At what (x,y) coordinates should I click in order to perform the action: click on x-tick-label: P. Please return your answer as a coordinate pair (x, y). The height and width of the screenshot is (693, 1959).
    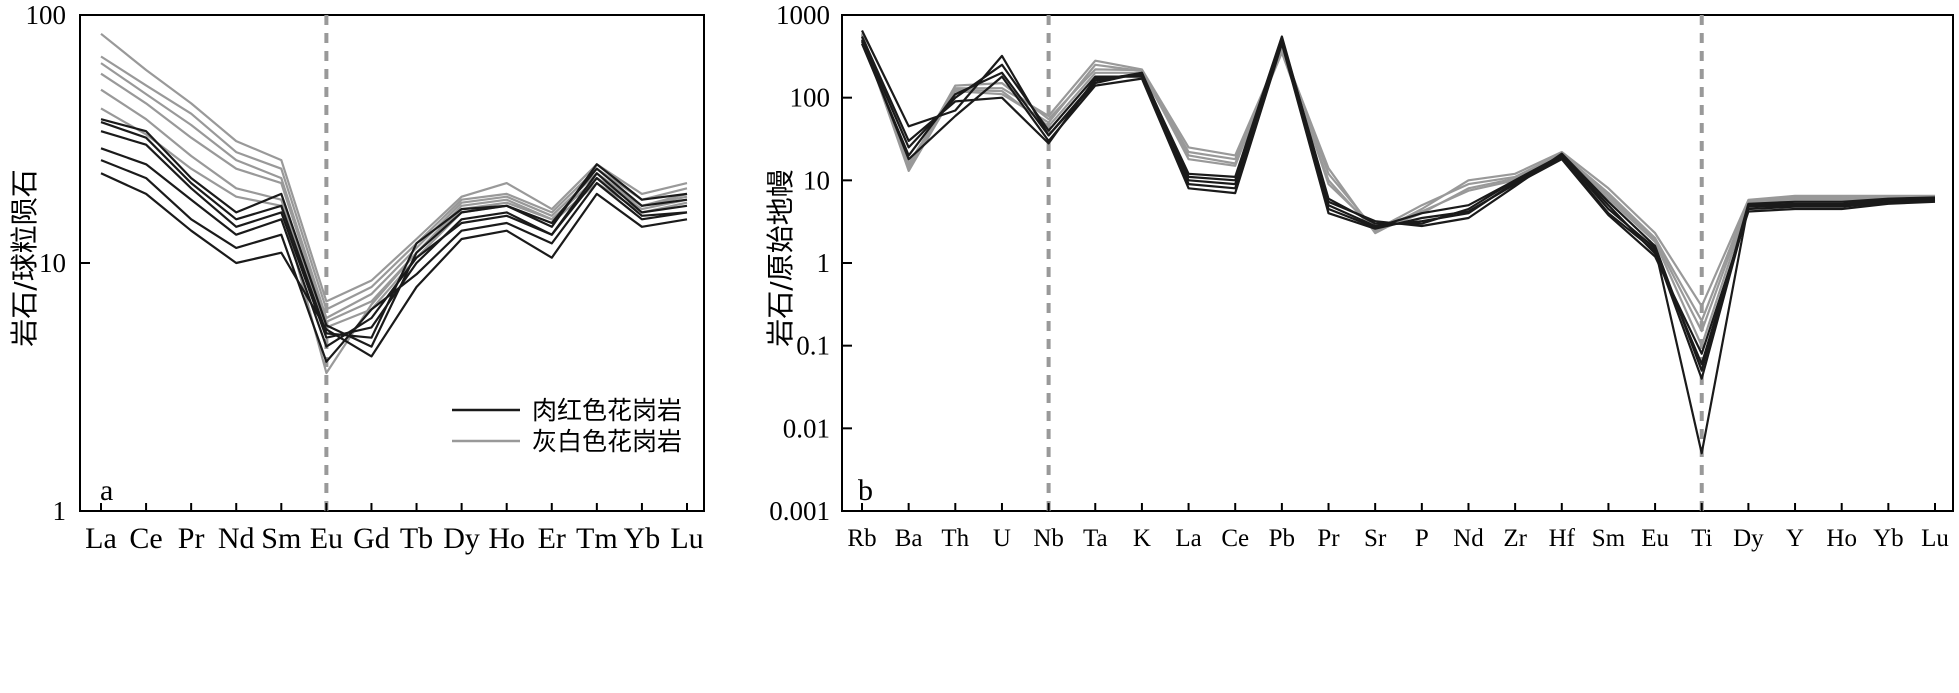
    Looking at the image, I should click on (1422, 538).